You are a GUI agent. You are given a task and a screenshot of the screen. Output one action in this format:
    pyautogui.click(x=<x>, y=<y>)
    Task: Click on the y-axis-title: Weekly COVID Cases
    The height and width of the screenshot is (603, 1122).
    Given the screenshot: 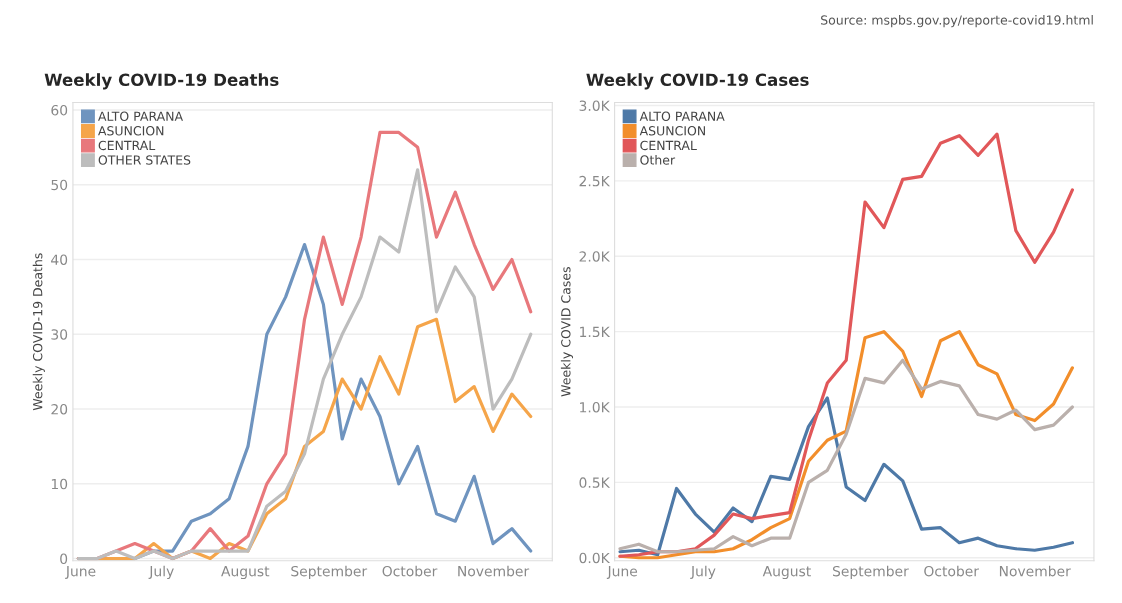 What is the action you would take?
    pyautogui.click(x=566, y=332)
    